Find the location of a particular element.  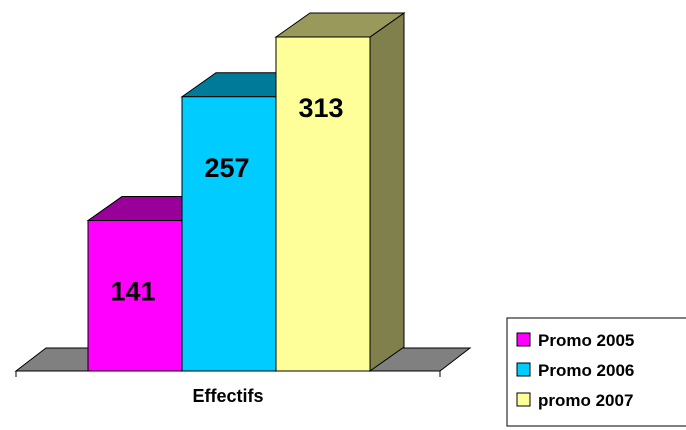

legend-box is located at coordinates (596, 372).